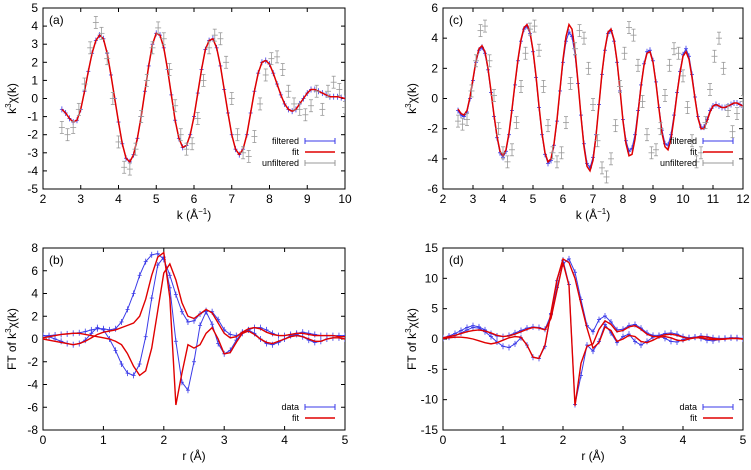  What do you see at coordinates (678, 163) in the screenshot?
I see `legend-label-unfiltered: unfiltered` at bounding box center [678, 163].